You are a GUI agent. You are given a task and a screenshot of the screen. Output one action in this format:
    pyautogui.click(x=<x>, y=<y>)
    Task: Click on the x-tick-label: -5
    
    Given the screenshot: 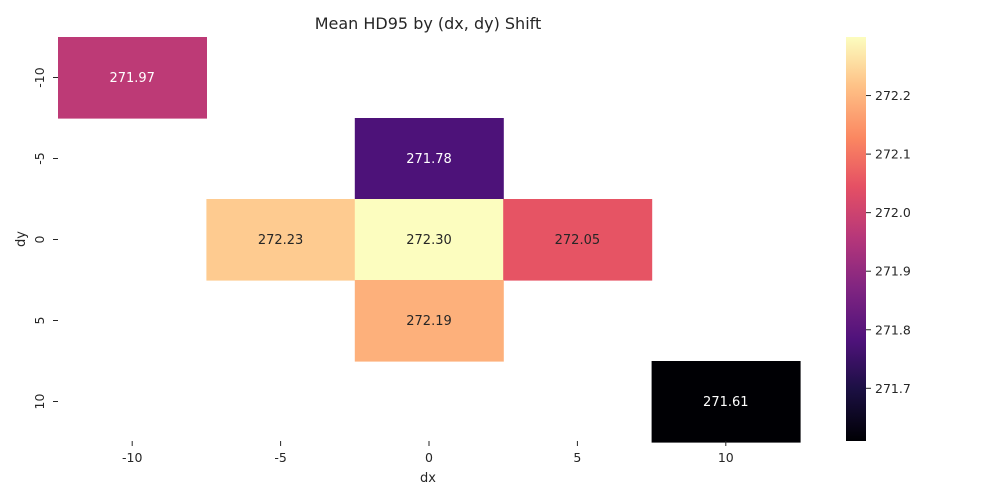 What is the action you would take?
    pyautogui.click(x=280, y=457)
    